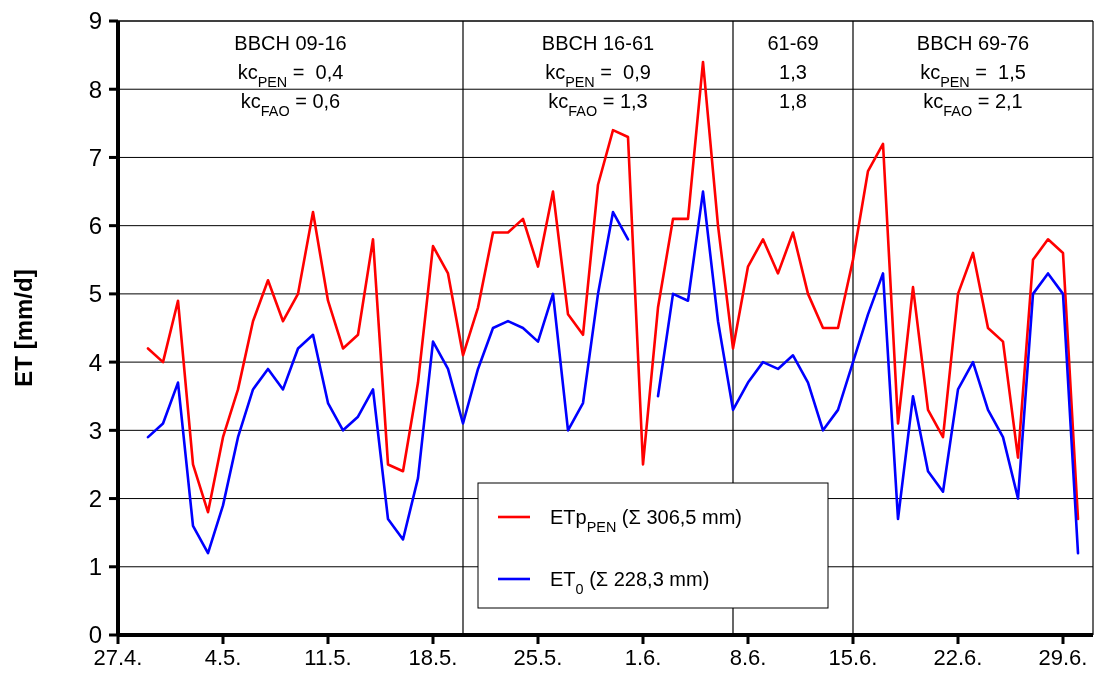  What do you see at coordinates (95, 157) in the screenshot?
I see `y-tick-label: 7` at bounding box center [95, 157].